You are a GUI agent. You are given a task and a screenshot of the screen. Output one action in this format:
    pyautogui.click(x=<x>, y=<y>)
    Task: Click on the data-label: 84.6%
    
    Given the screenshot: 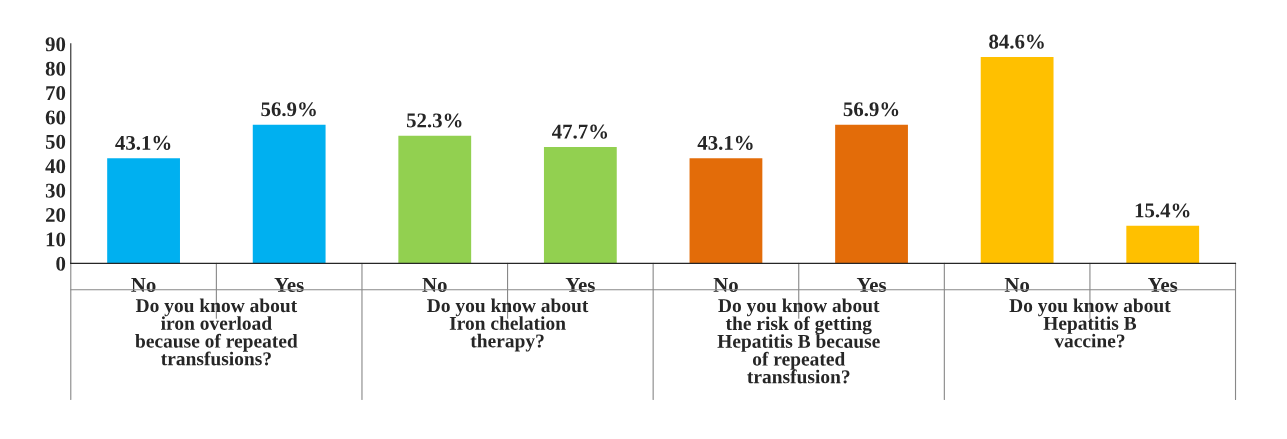 What is the action you would take?
    pyautogui.click(x=1016, y=41)
    